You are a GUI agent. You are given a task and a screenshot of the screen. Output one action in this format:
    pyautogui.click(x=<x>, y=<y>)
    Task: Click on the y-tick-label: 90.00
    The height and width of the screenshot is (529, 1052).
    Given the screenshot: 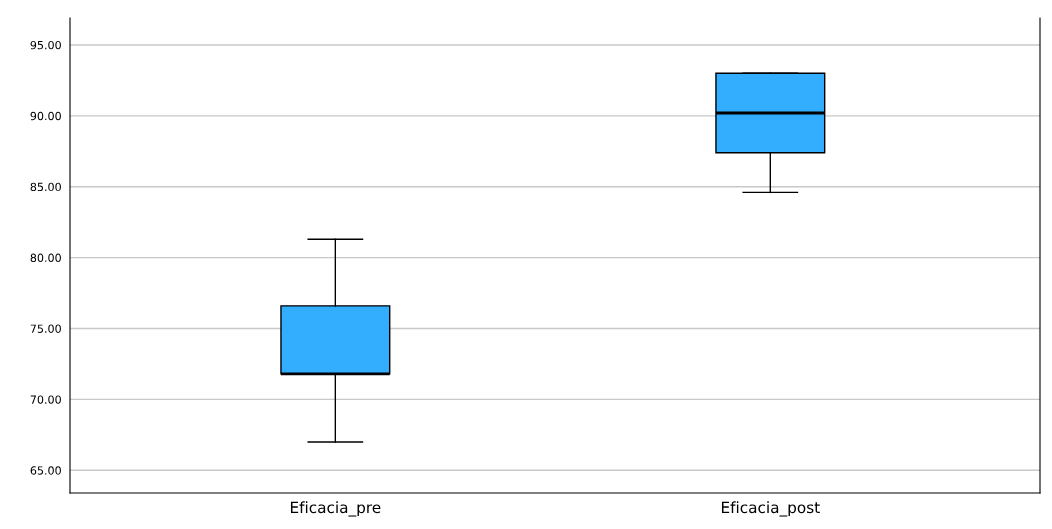 What is the action you would take?
    pyautogui.click(x=45, y=116)
    